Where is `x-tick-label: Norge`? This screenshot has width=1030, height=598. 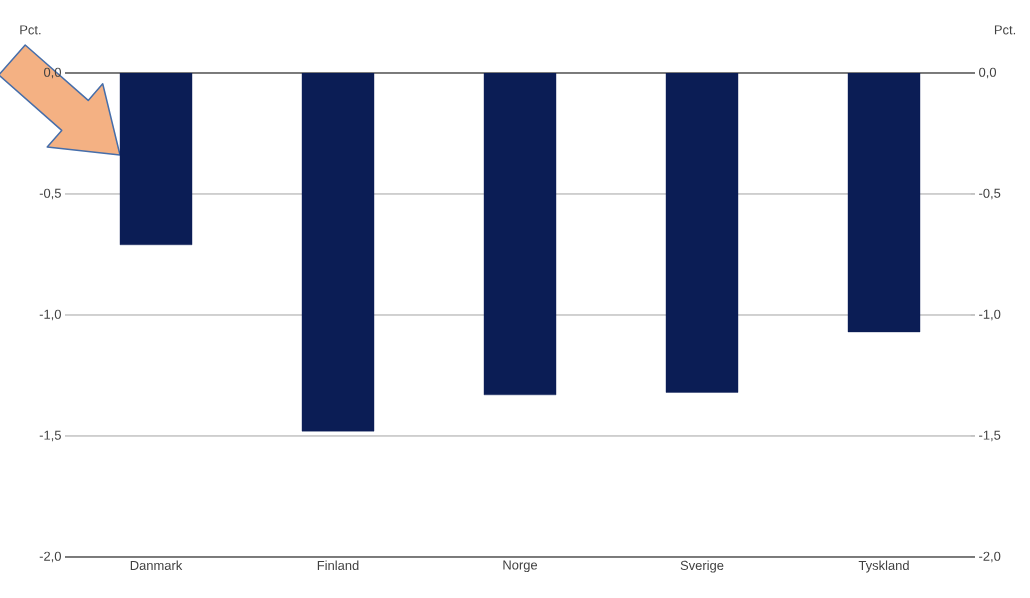
x-tick-label: Norge is located at coordinates (520, 566).